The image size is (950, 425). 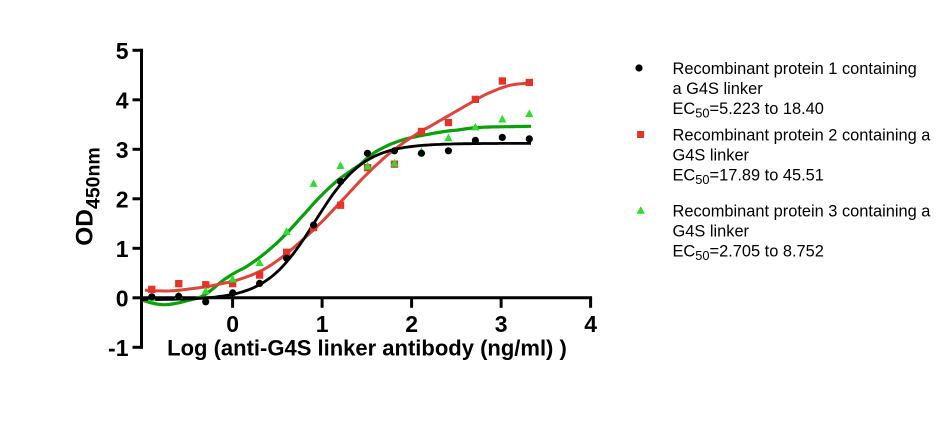 What do you see at coordinates (718, 89) in the screenshot?
I see `svg-text: a G4S linker` at bounding box center [718, 89].